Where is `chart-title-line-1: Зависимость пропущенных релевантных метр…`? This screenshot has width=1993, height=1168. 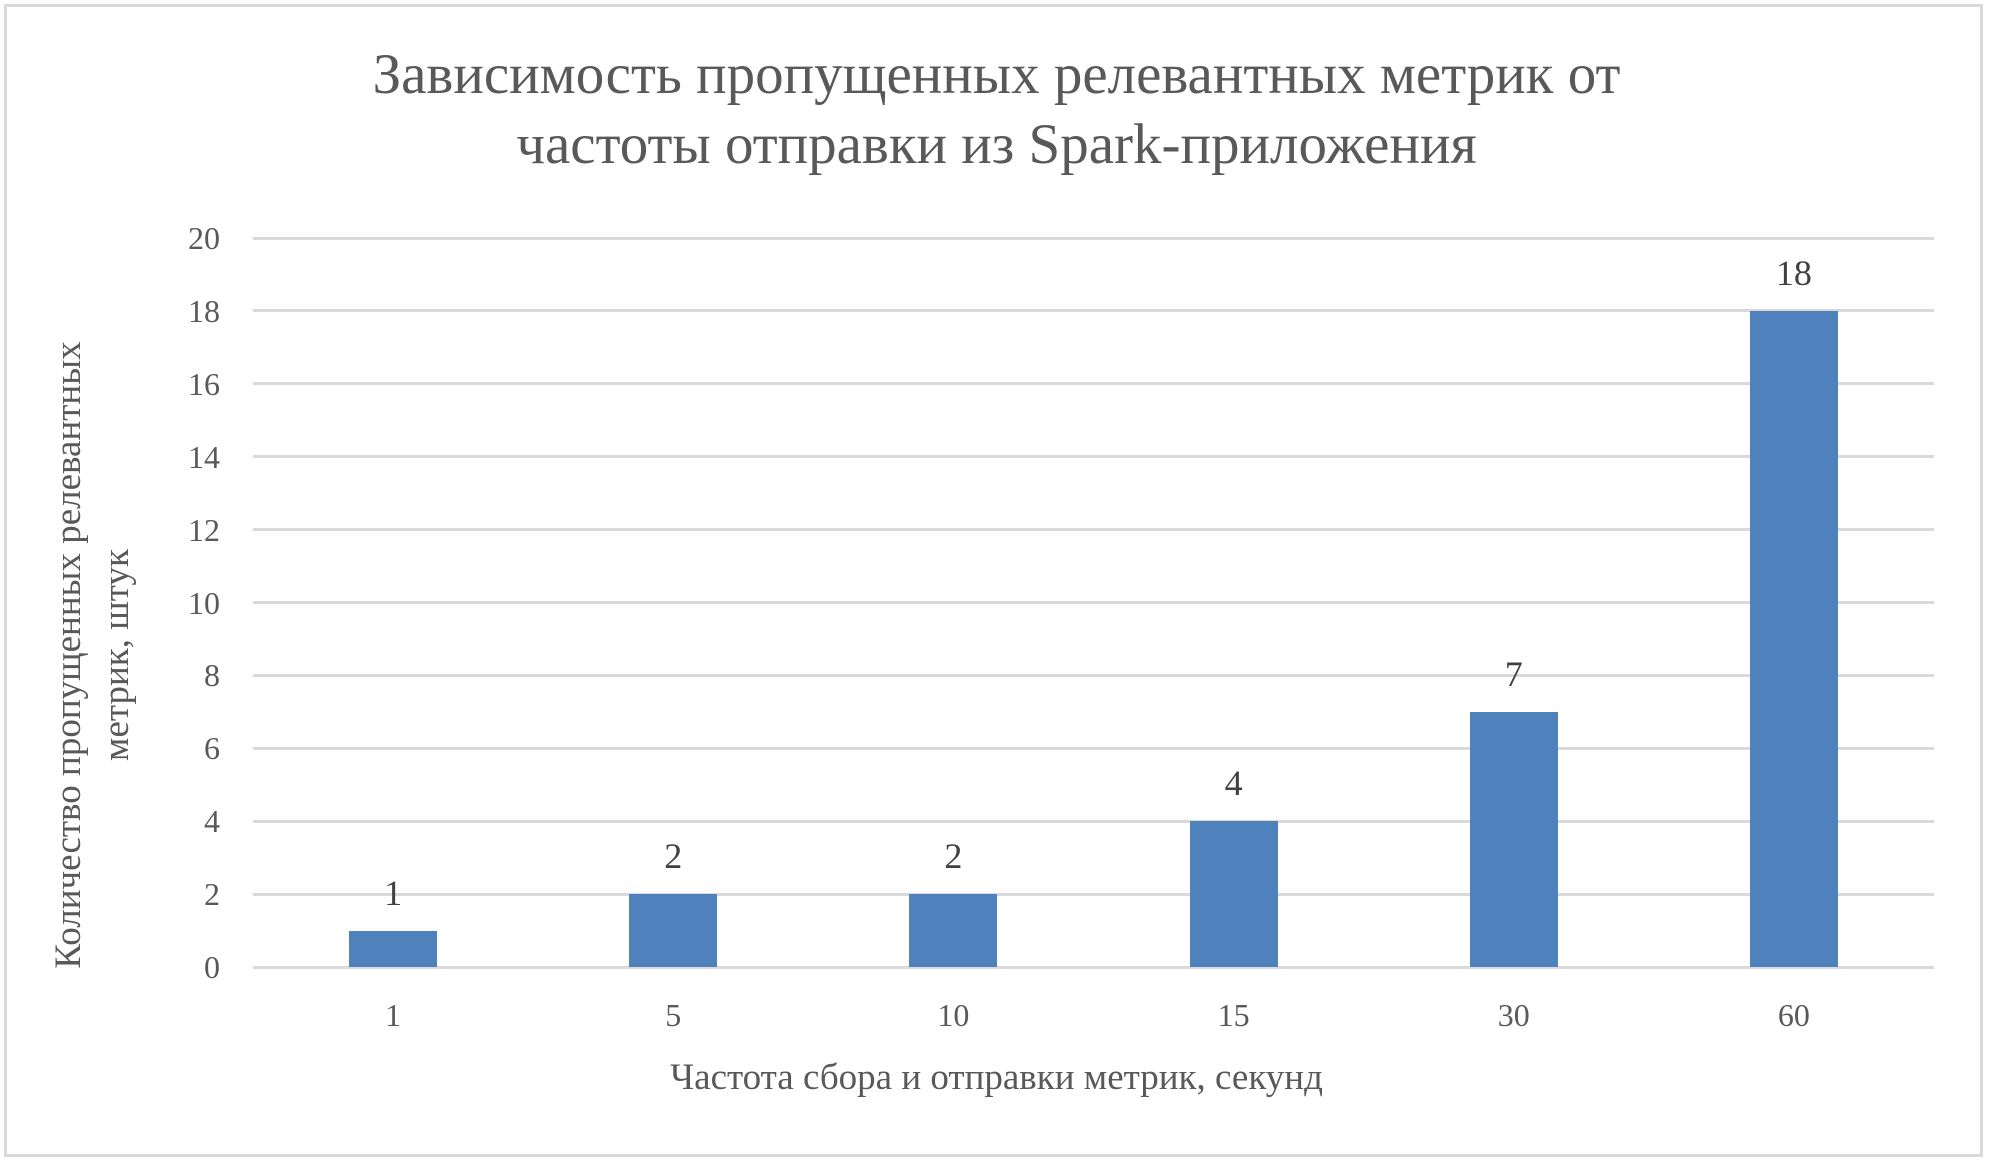
chart-title-line-1: Зависимость пропущенных релевантных метр… is located at coordinates (996, 74).